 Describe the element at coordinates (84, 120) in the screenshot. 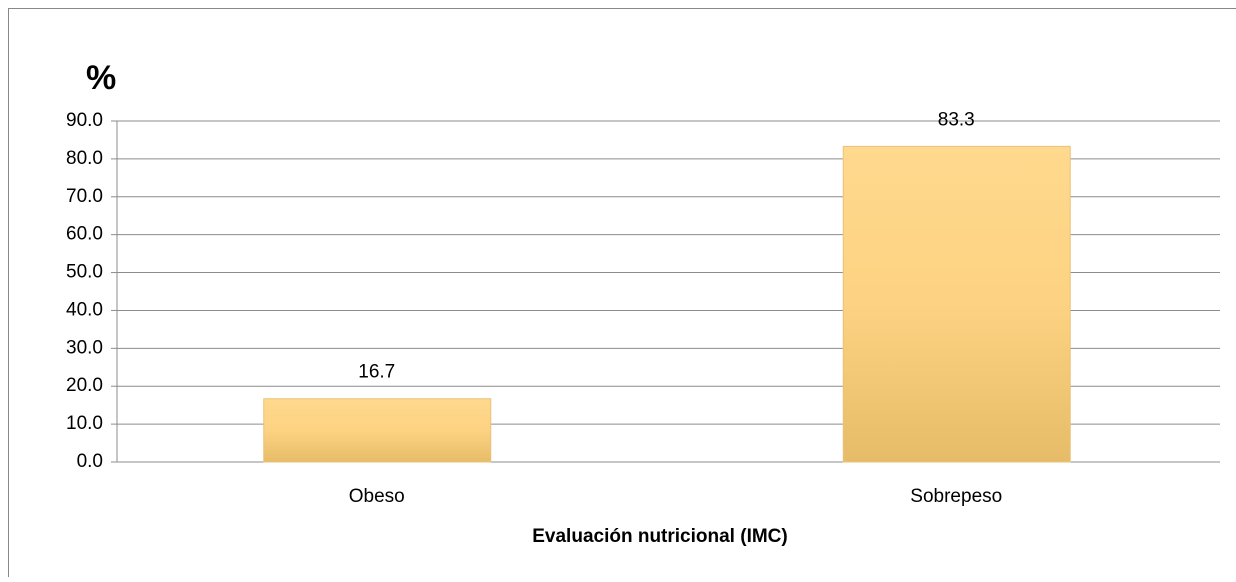

I see `y-tick-label: 90.0` at that location.